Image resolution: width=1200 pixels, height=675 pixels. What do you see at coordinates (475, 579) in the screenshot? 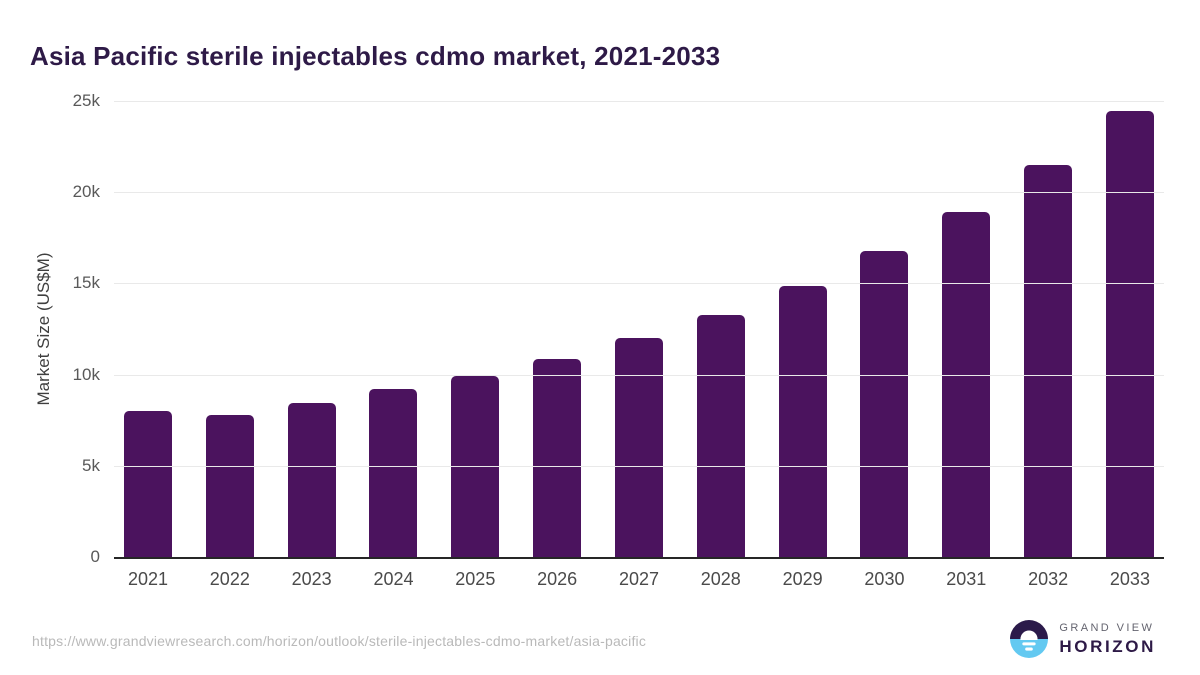
I see `x-label-2025: 2025` at bounding box center [475, 579].